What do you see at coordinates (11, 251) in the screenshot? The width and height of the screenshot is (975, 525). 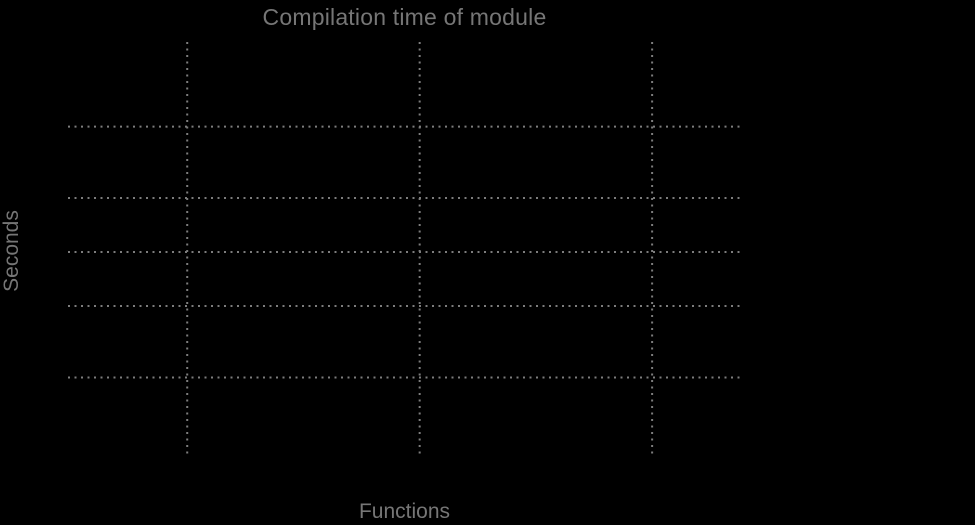 I see `y-axis-label: Seconds` at bounding box center [11, 251].